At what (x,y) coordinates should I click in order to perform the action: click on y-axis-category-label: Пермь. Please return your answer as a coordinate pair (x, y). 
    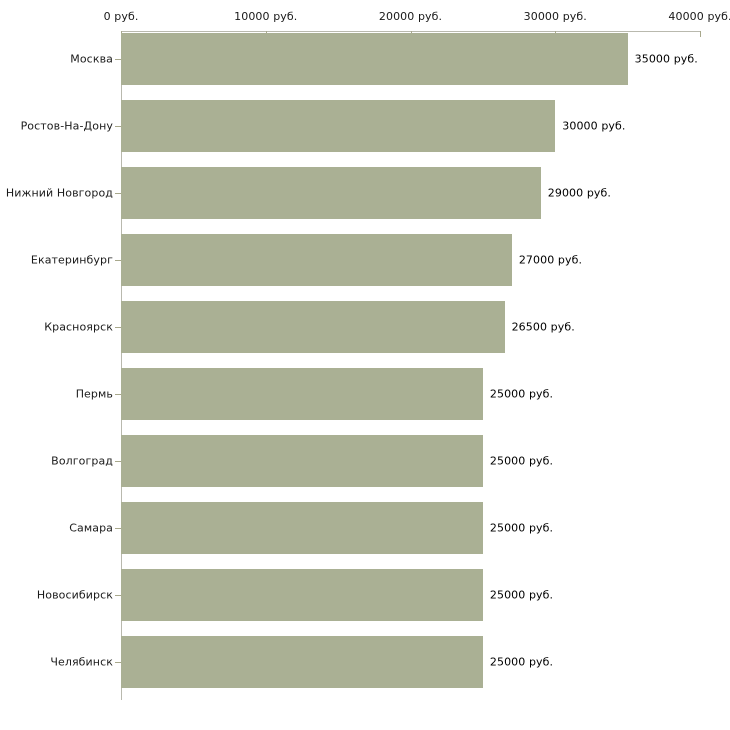
    Looking at the image, I should click on (94, 394).